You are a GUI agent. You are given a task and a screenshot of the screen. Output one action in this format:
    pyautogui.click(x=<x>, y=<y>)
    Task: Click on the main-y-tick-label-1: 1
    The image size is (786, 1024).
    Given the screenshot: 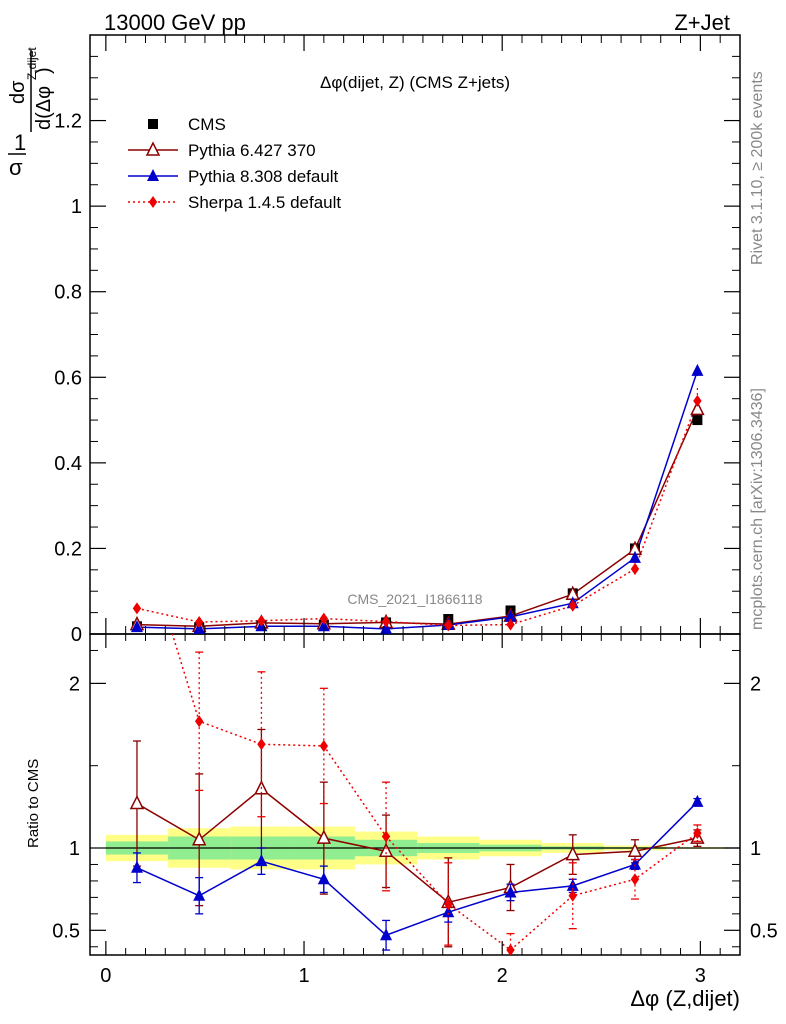 What is the action you would take?
    pyautogui.click(x=76, y=207)
    